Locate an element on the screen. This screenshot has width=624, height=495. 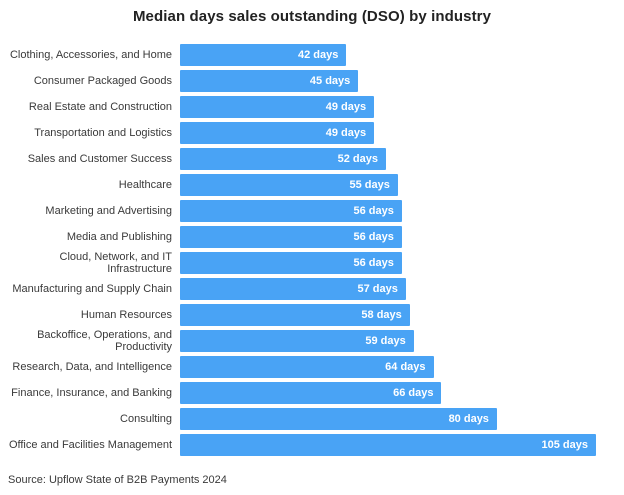
bar-value-label: 55 days is located at coordinates (369, 185).